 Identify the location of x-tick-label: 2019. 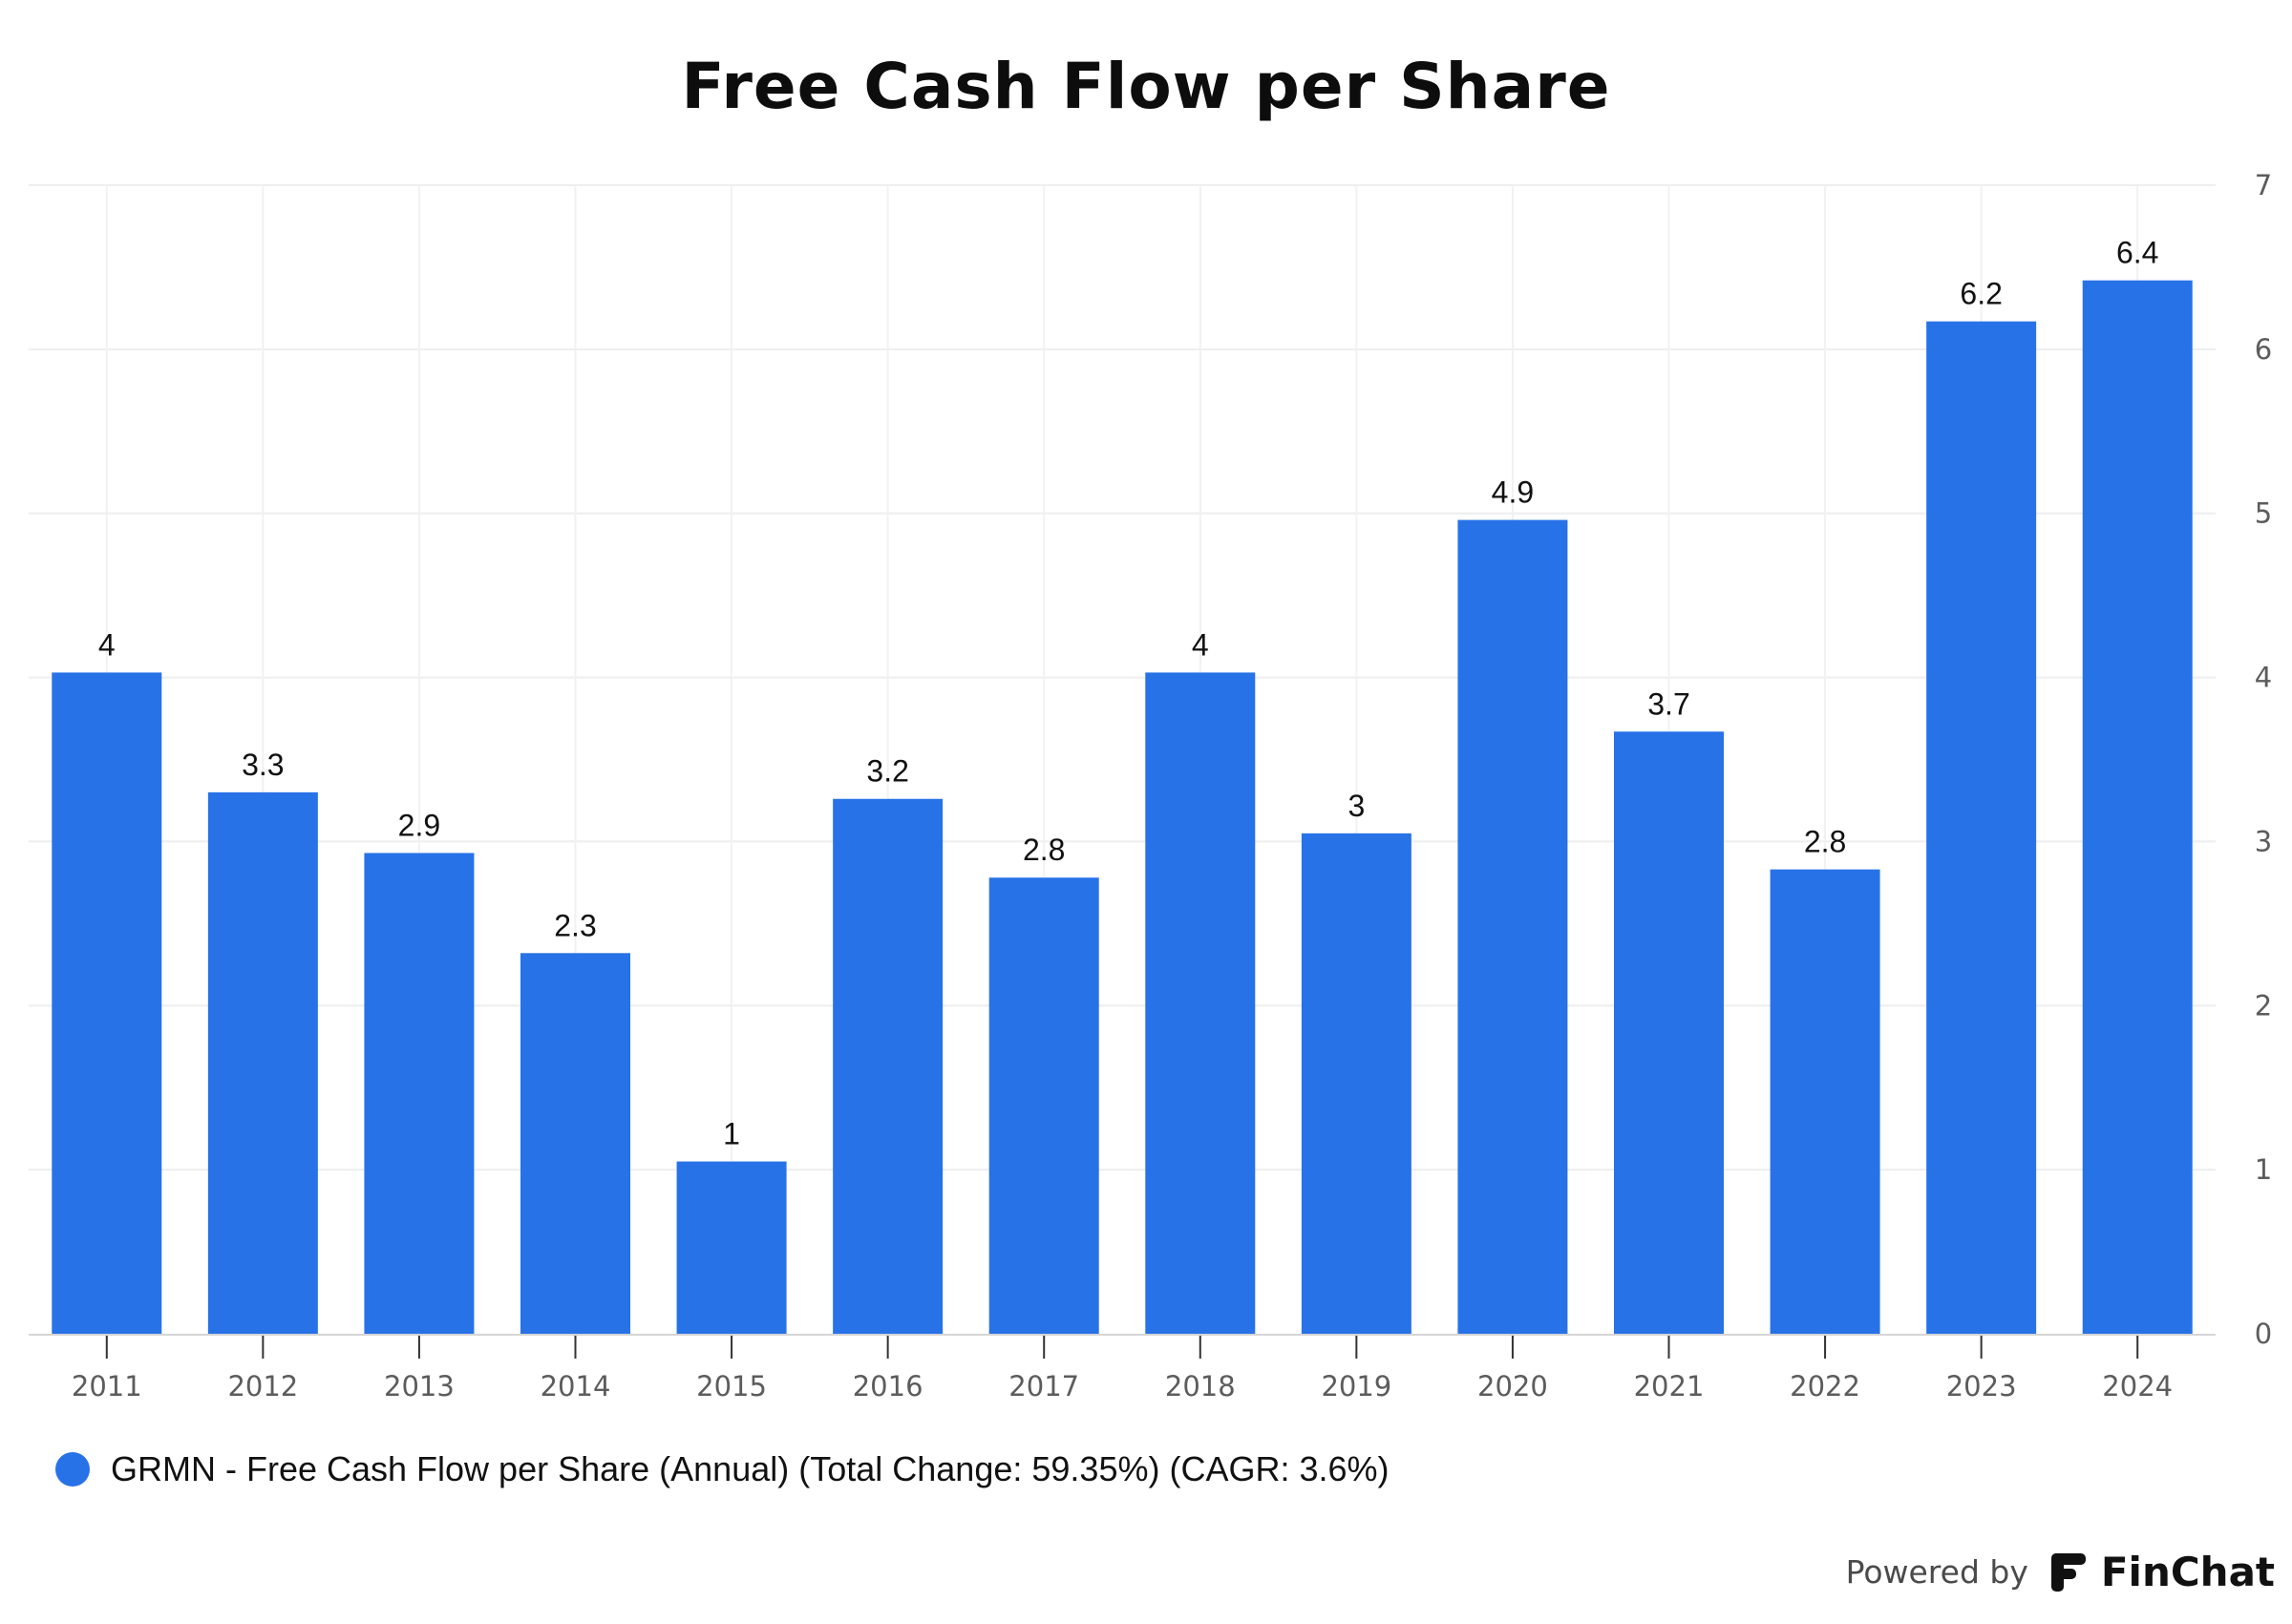
(1356, 1386).